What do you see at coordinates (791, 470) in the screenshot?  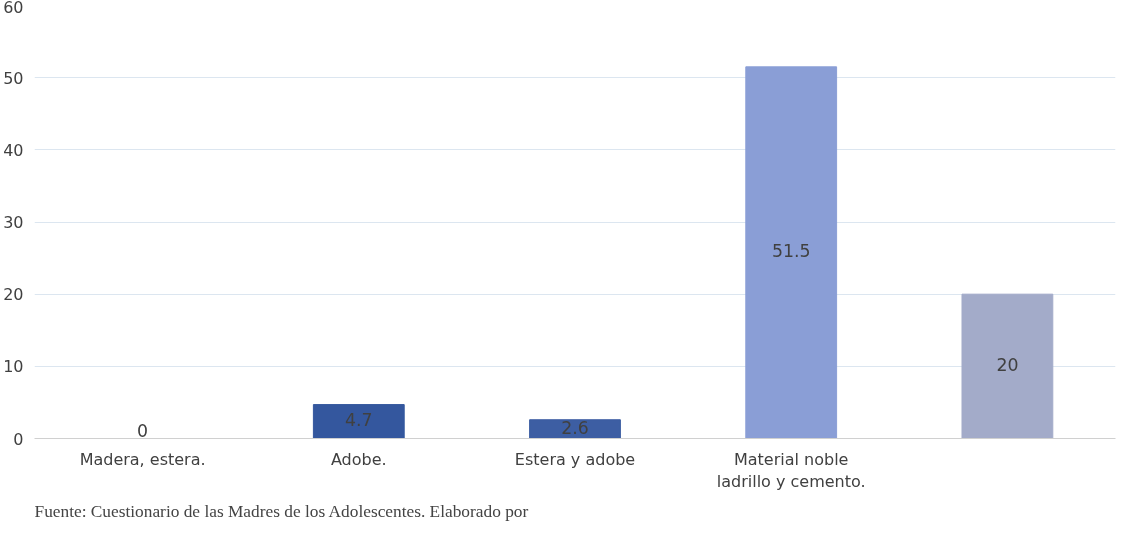 I see `x-tick-label: Material noble ladrillo y cemento.` at bounding box center [791, 470].